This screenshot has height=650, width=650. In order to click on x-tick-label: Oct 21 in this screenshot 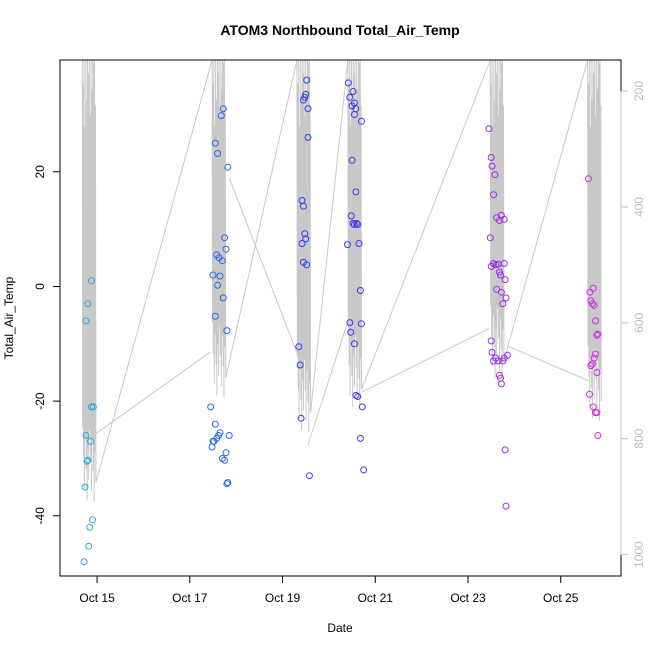, I will do `click(376, 598)`.